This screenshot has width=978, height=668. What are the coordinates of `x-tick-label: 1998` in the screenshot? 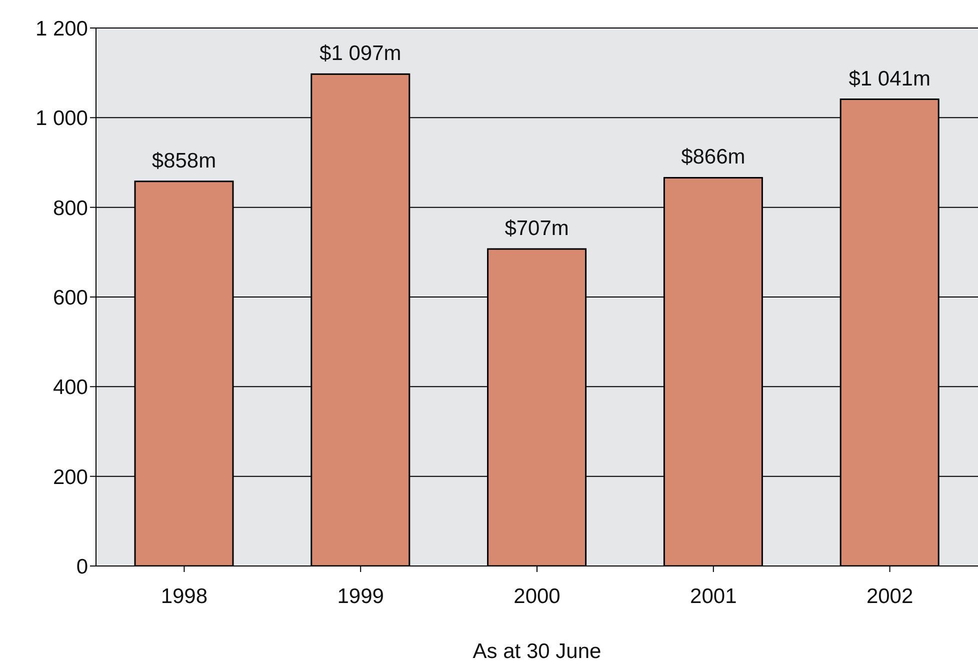 It's located at (184, 596).